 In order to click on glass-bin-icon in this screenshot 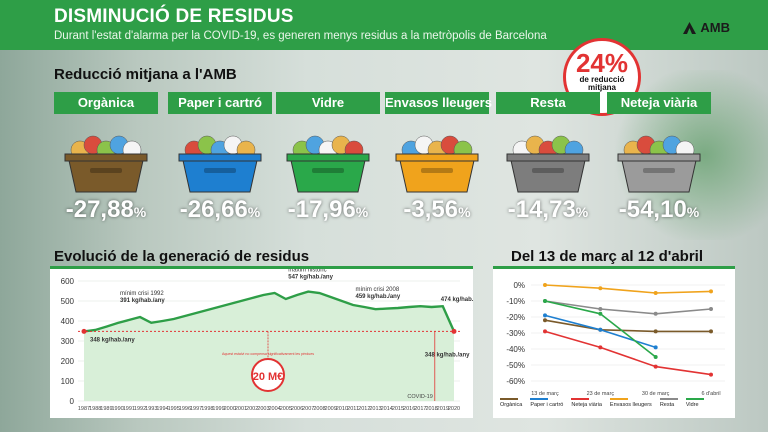, I will do `click(328, 164)`.